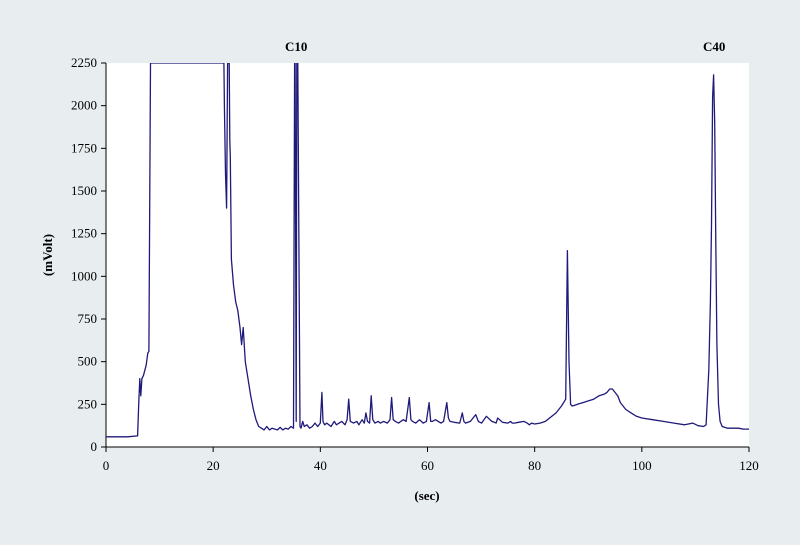  What do you see at coordinates (213, 465) in the screenshot?
I see `x-tick-label: 20` at bounding box center [213, 465].